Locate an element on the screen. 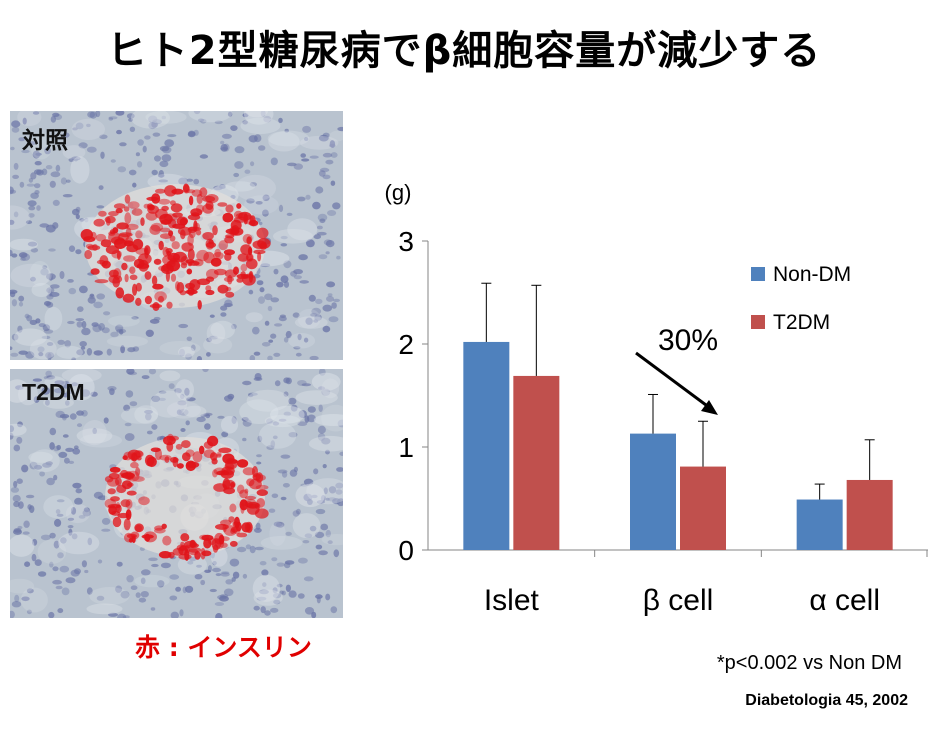 This screenshot has width=928, height=732. bar-t2dm is located at coordinates (703, 508).